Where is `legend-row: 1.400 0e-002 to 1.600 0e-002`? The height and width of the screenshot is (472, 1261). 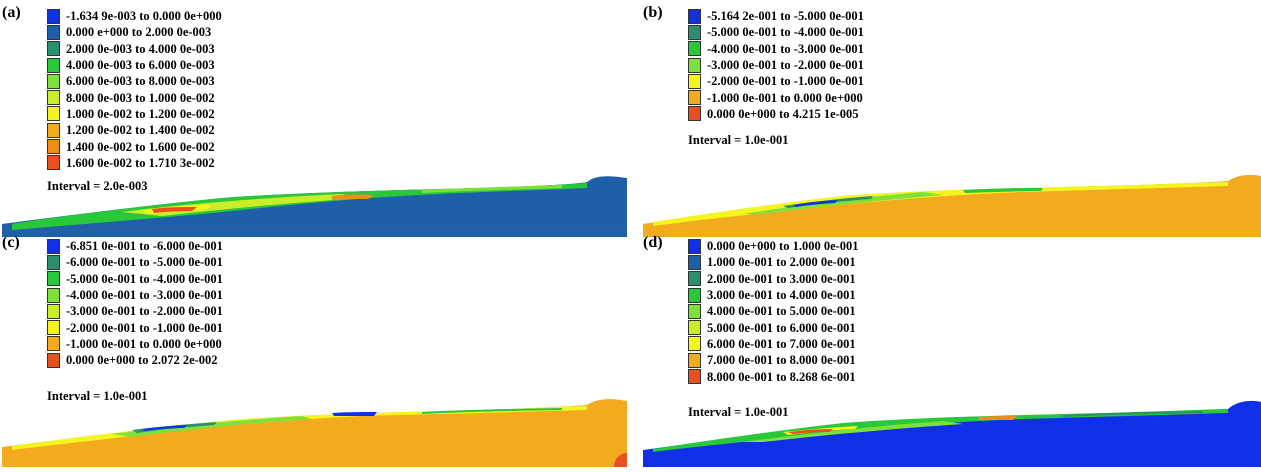
legend-row: 1.400 0e-002 to 1.600 0e-002 is located at coordinates (134, 146).